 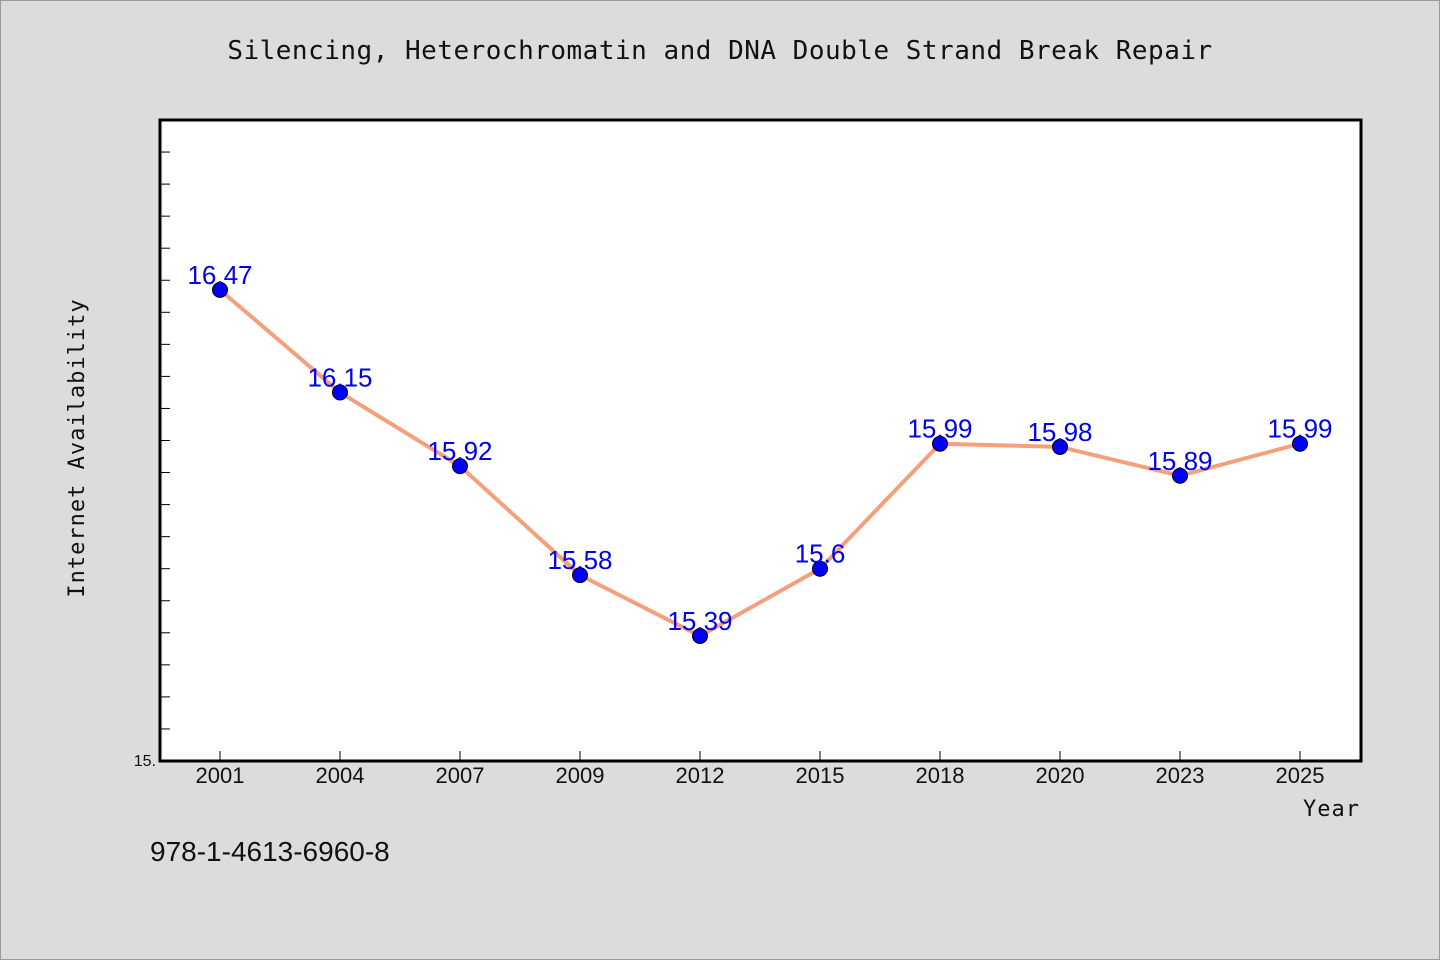 I want to click on isbn-footnote: 978-1-4613-6960-8, so click(x=270, y=851).